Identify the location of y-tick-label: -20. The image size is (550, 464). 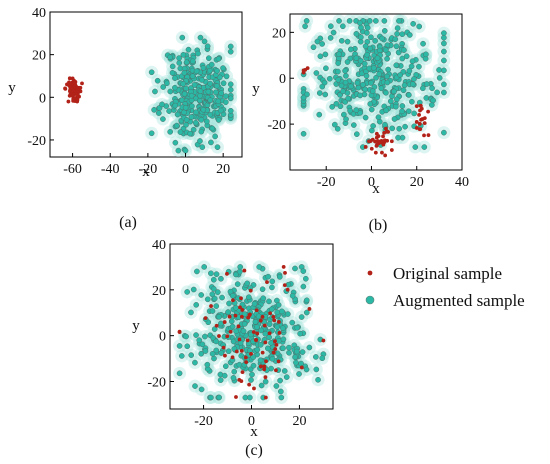
(156, 383).